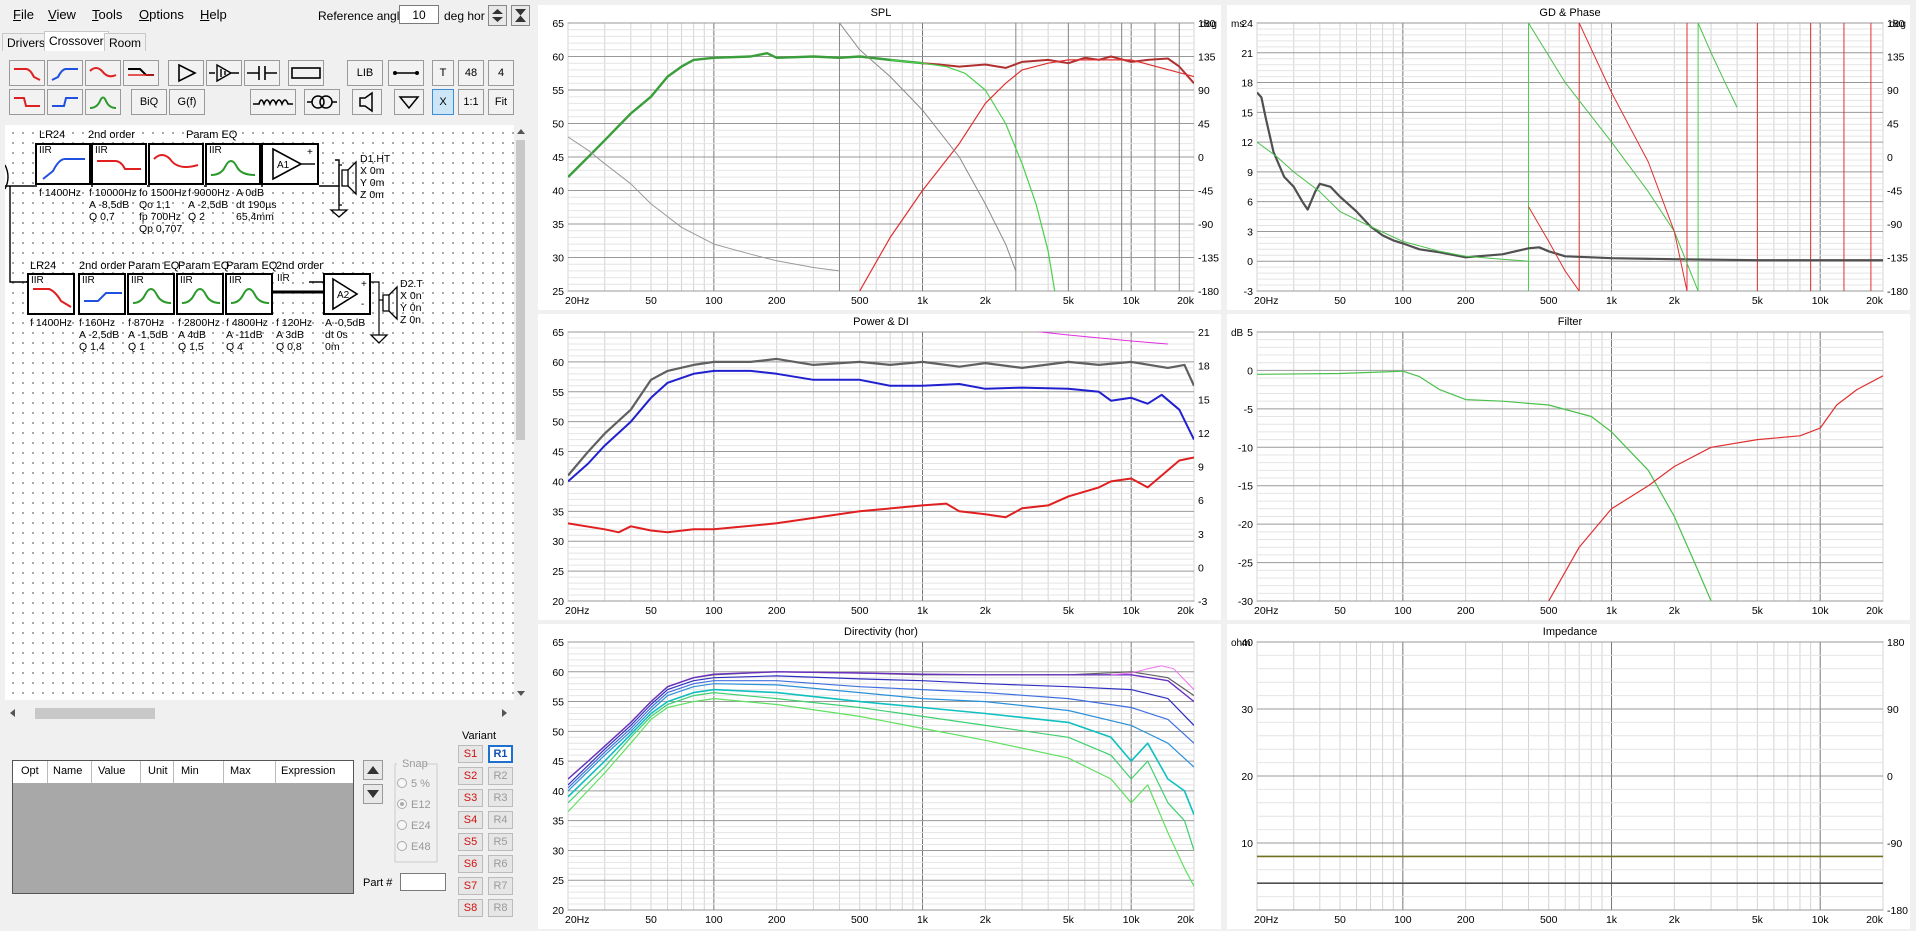 This screenshot has height=931, width=1916. What do you see at coordinates (95, 713) in the screenshot?
I see `horizontal-scroll-thumb` at bounding box center [95, 713].